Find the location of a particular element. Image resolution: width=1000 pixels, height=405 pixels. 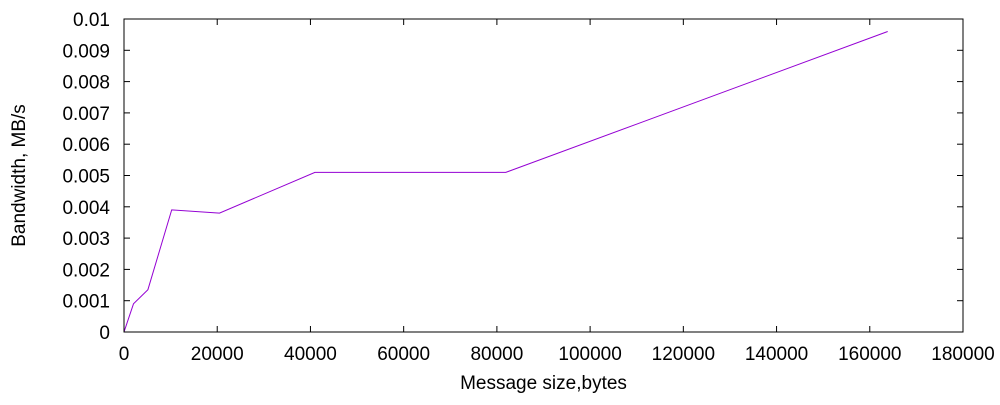

y-tick-label: 0 is located at coordinates (104, 333).